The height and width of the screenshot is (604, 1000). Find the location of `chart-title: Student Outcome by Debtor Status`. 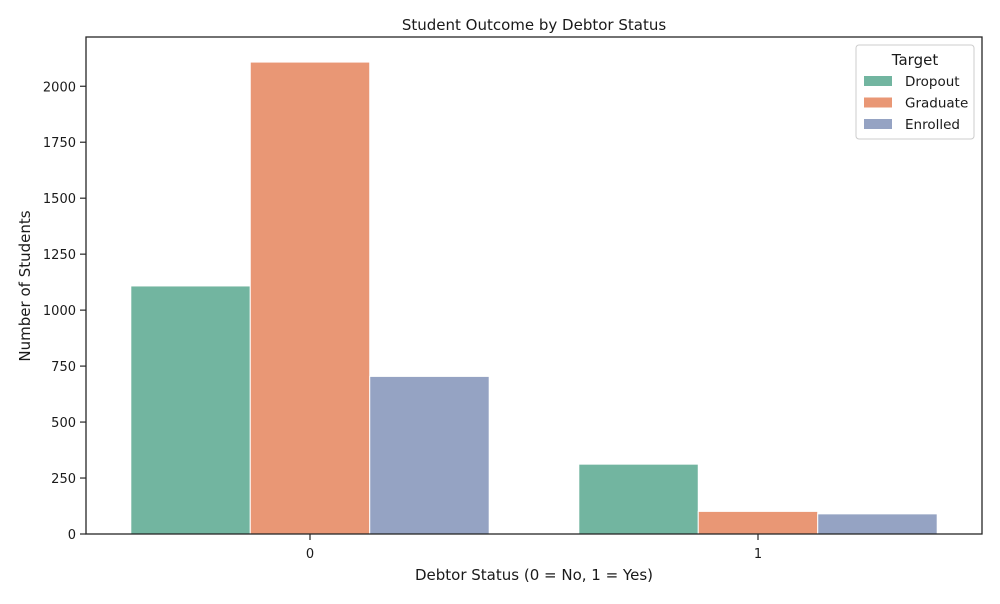

chart-title: Student Outcome by Debtor Status is located at coordinates (534, 25).